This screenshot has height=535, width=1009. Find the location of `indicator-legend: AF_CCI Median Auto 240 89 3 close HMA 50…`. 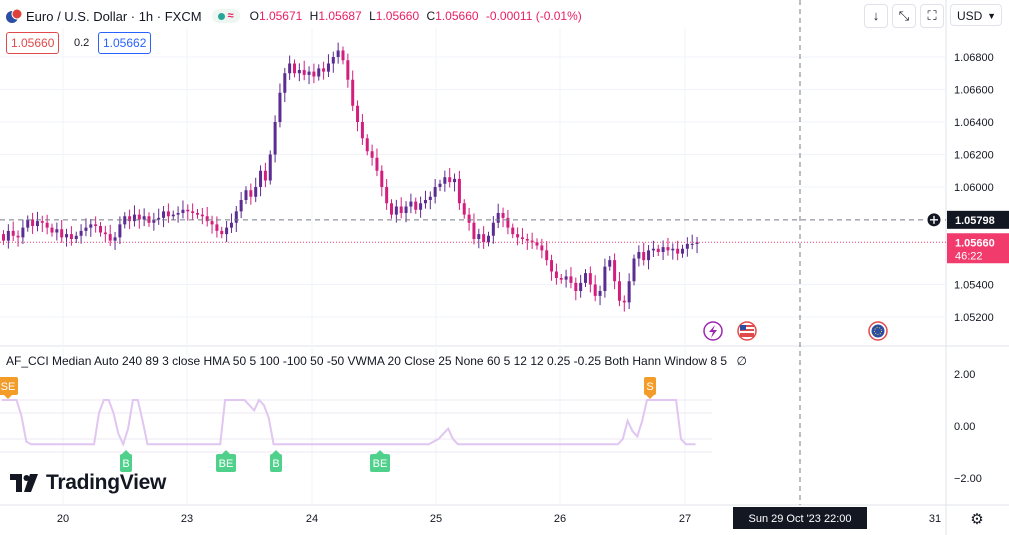

indicator-legend: AF_CCI Median Auto 240 89 3 close HMA 50… is located at coordinates (376, 361).